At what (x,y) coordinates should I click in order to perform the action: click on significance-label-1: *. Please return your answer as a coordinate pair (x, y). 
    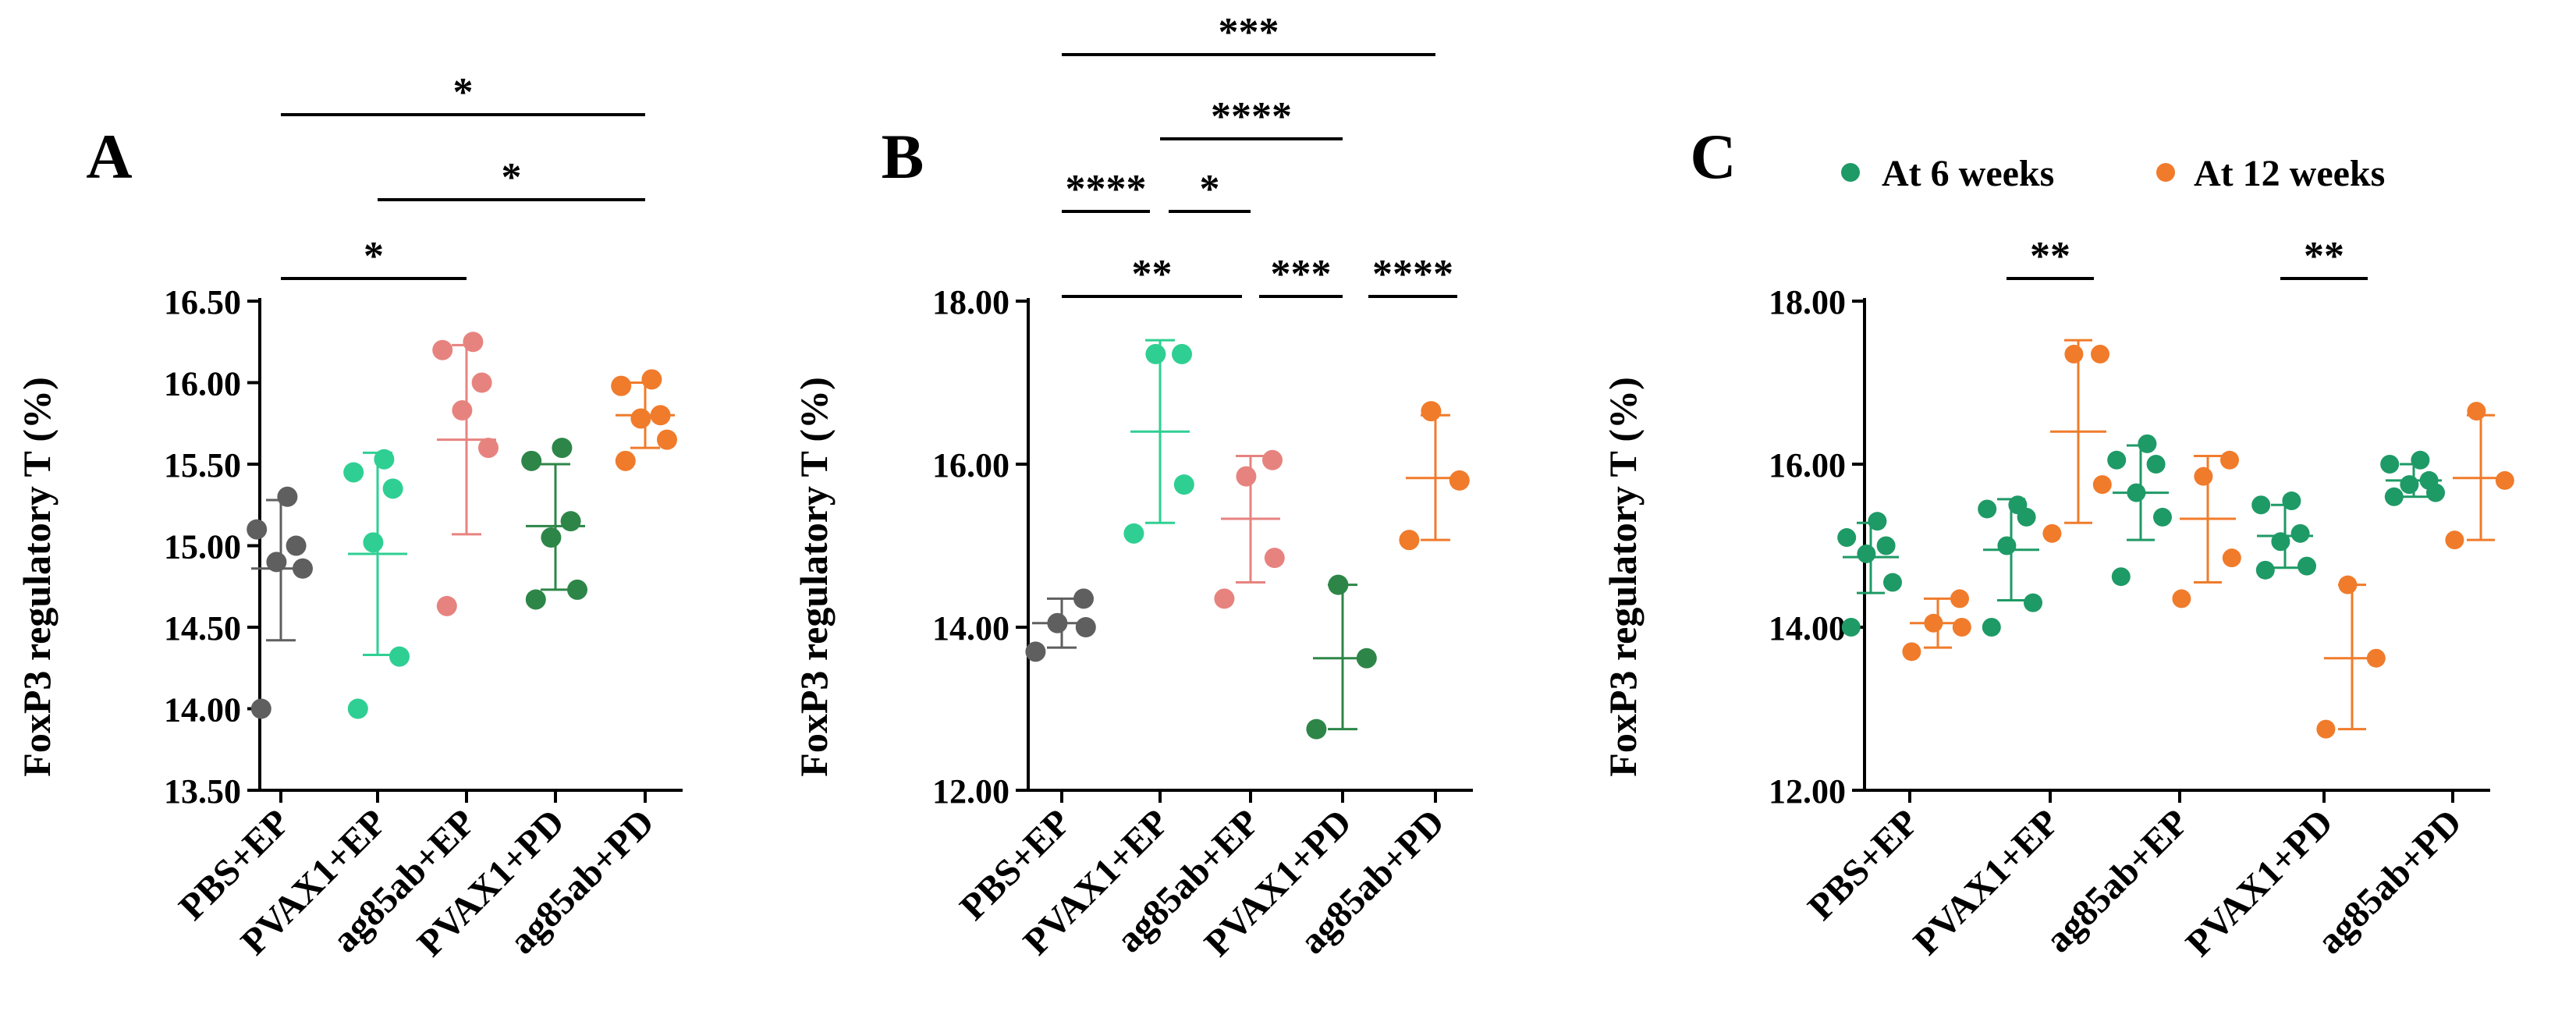
    Looking at the image, I should click on (512, 177).